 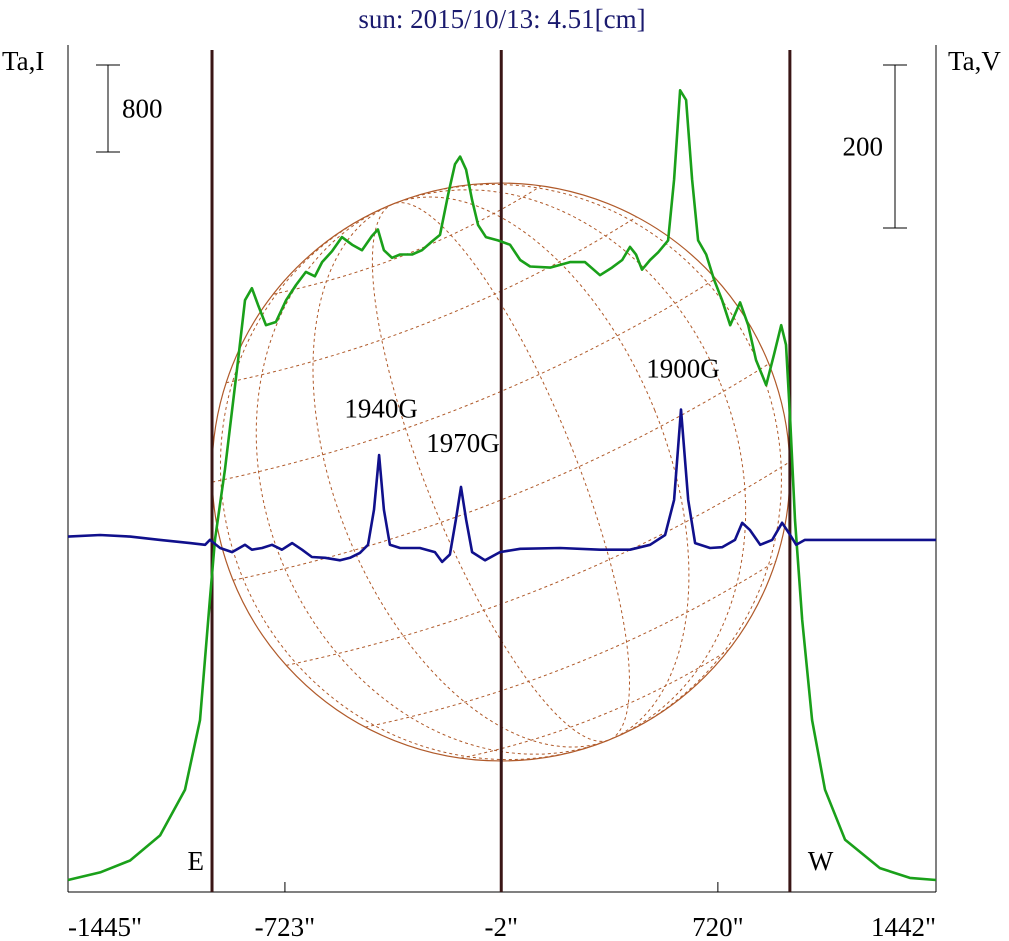 What do you see at coordinates (463, 443) in the screenshot?
I see `annotation: 1970G` at bounding box center [463, 443].